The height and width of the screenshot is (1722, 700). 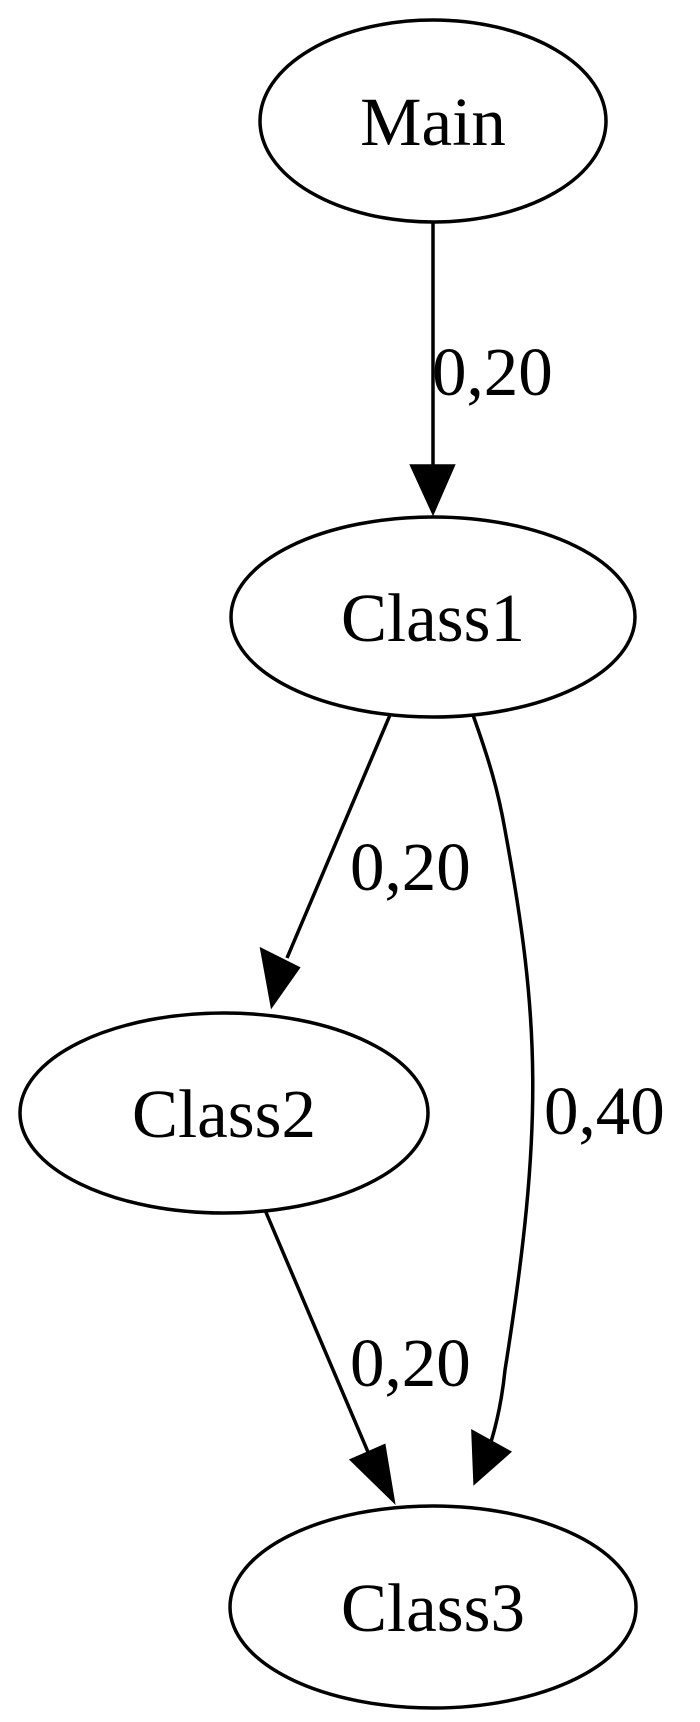 What do you see at coordinates (604, 1111) in the screenshot?
I see `edge-label-class1-class3: 0,40` at bounding box center [604, 1111].